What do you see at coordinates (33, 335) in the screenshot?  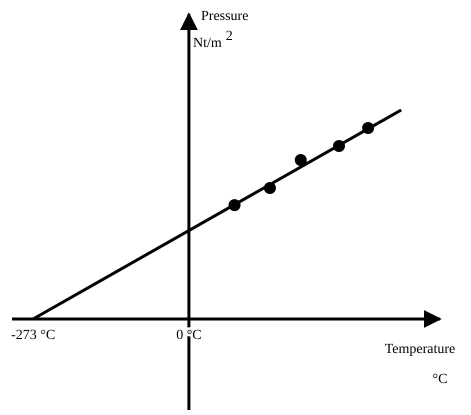 I see `x-tick-label: -273 °C` at bounding box center [33, 335].